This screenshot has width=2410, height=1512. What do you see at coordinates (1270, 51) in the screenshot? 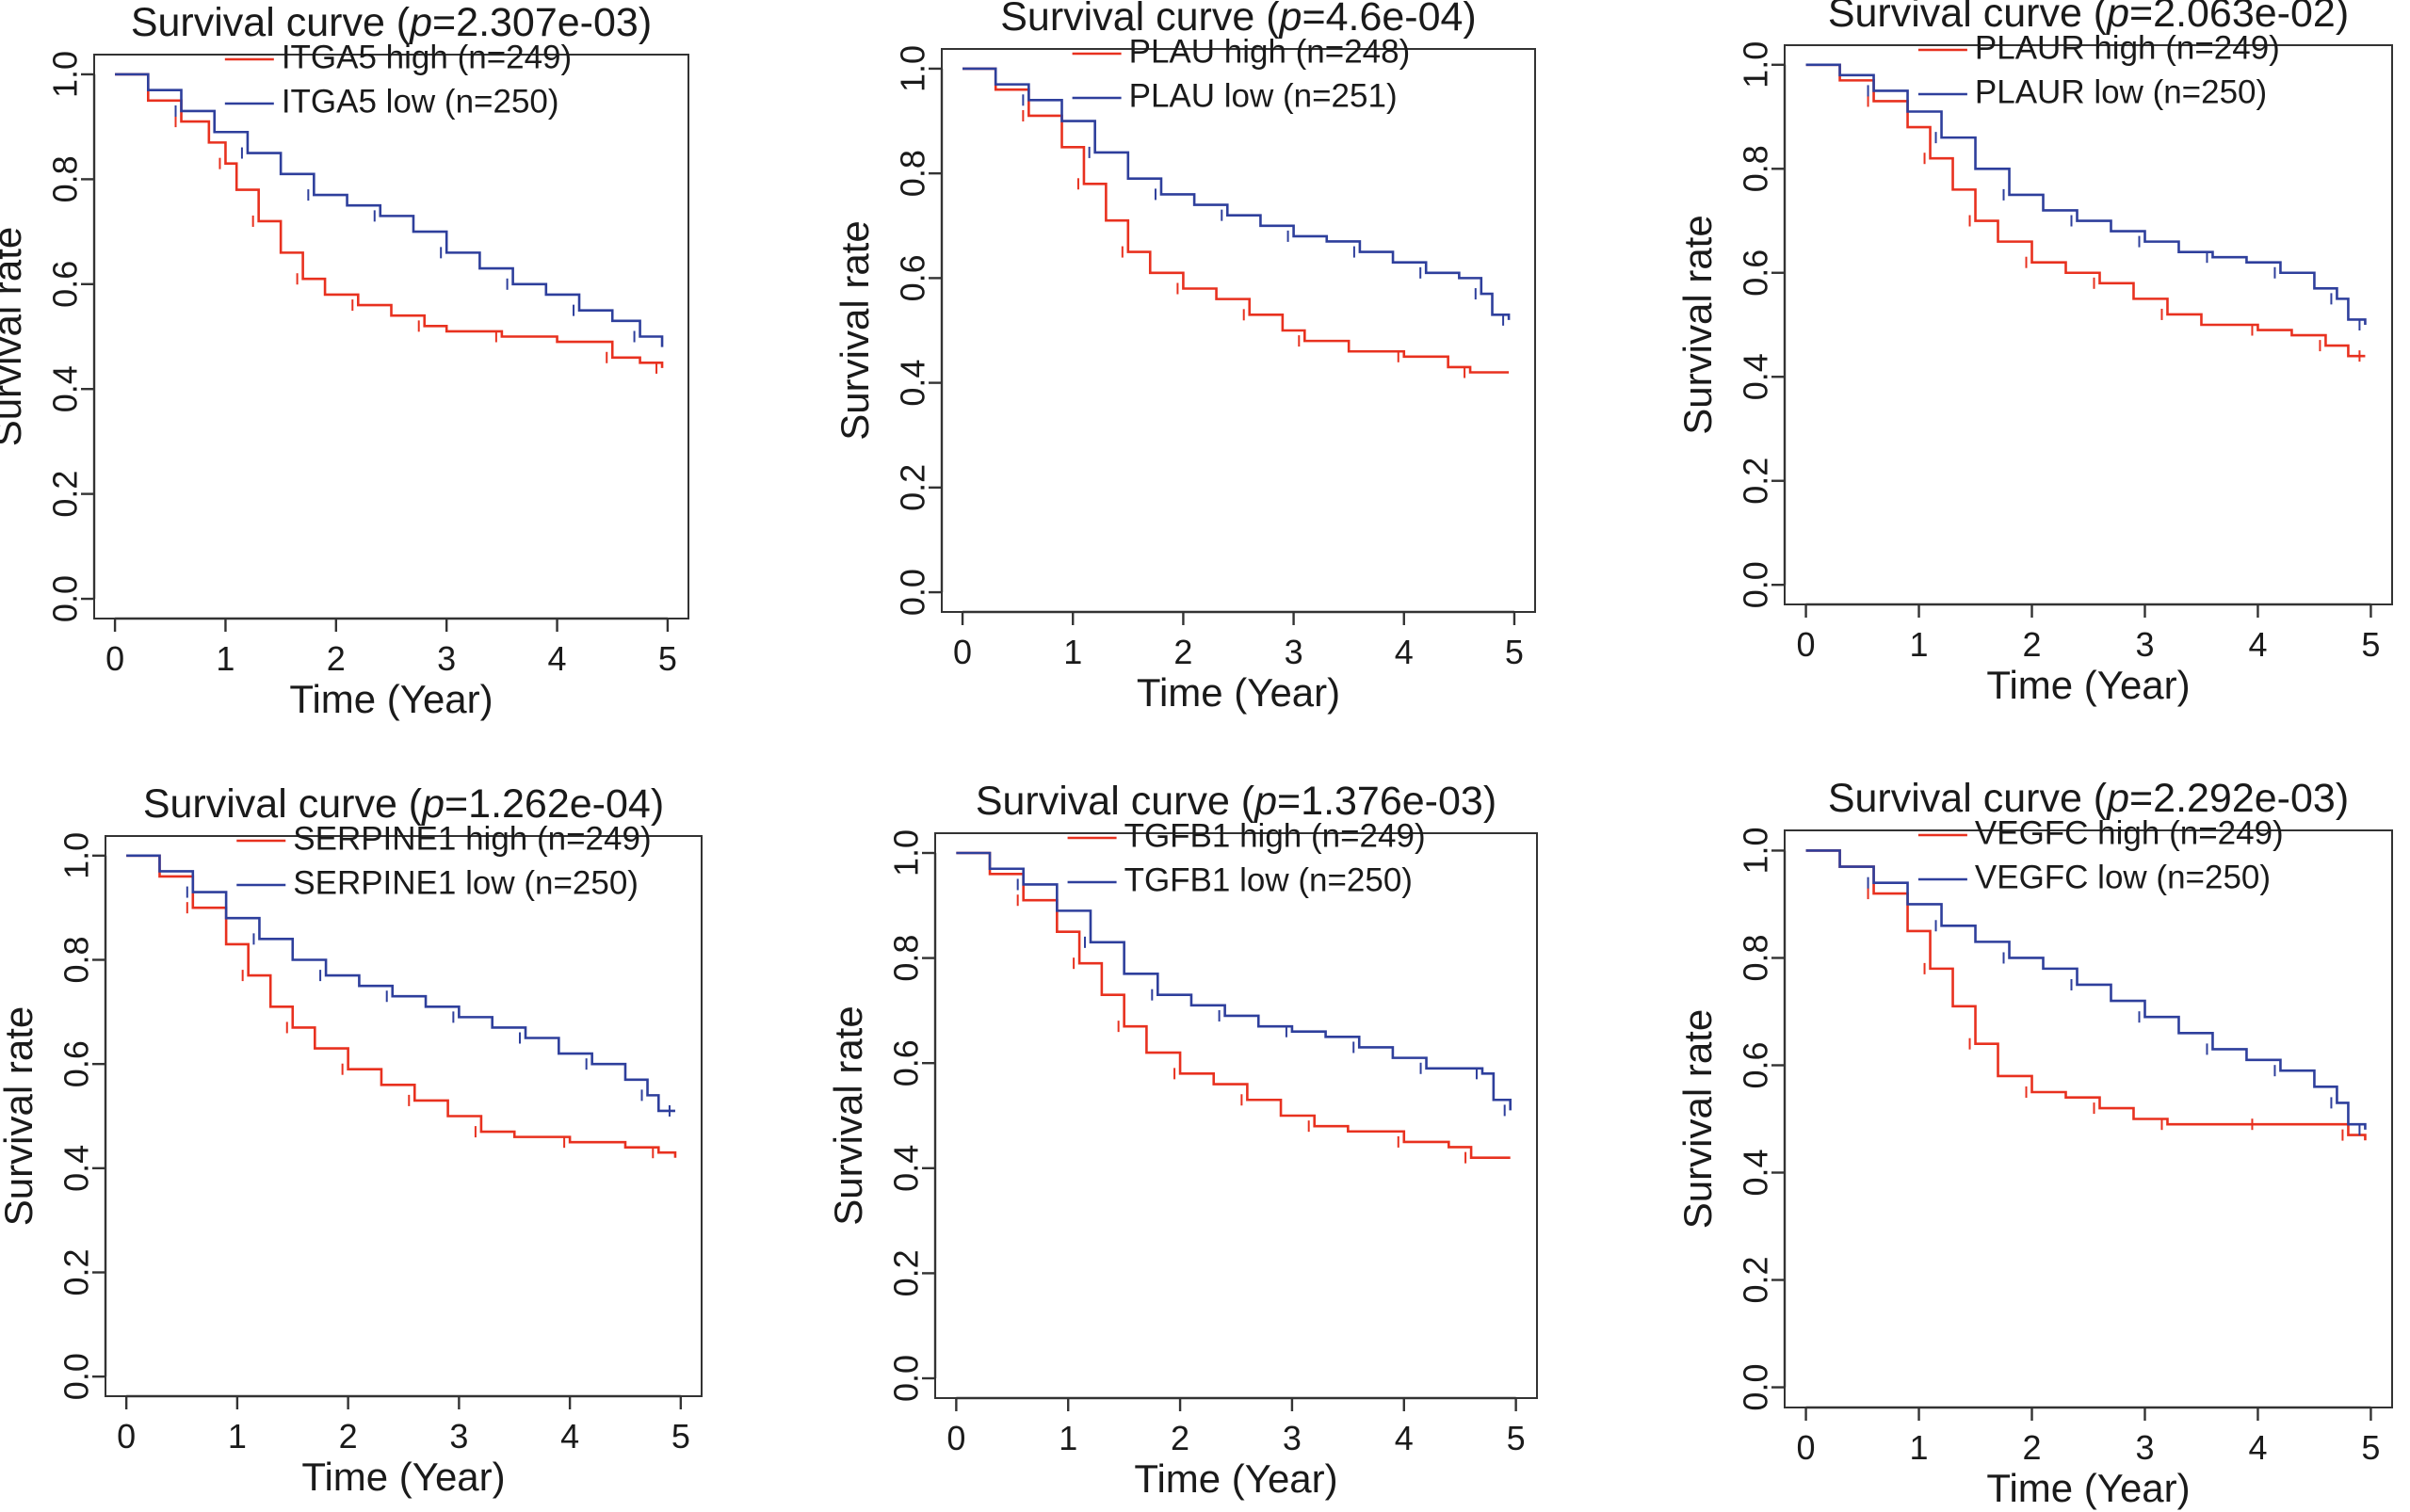
I see `legend-label-high: PLAU high (n=248)` at bounding box center [1270, 51].